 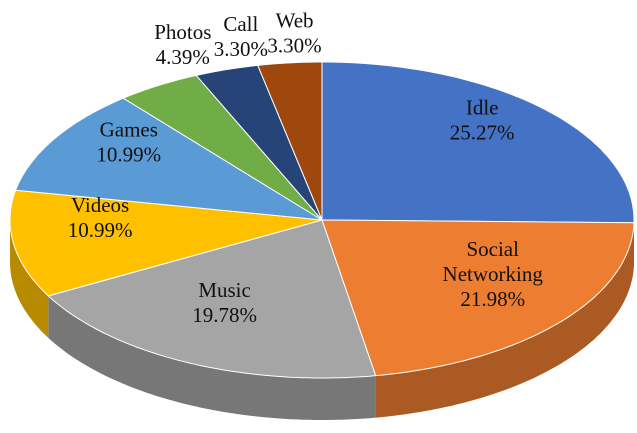 I want to click on slice-label: Videos 10.99%, so click(x=100, y=217).